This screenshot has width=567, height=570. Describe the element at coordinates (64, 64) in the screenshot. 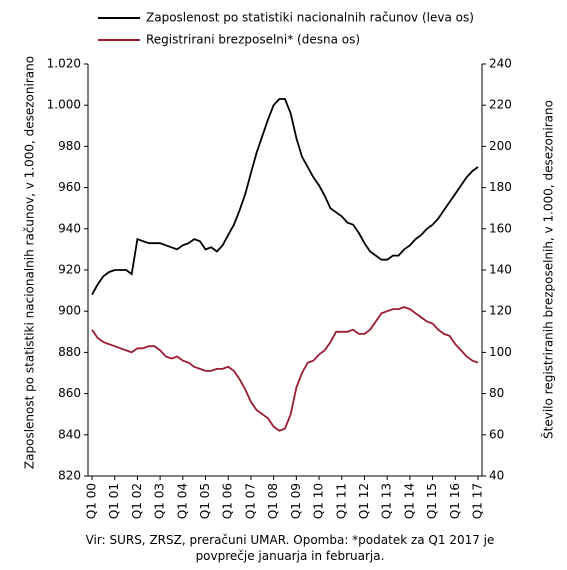

I see `y-tick-label: 1.020` at that location.